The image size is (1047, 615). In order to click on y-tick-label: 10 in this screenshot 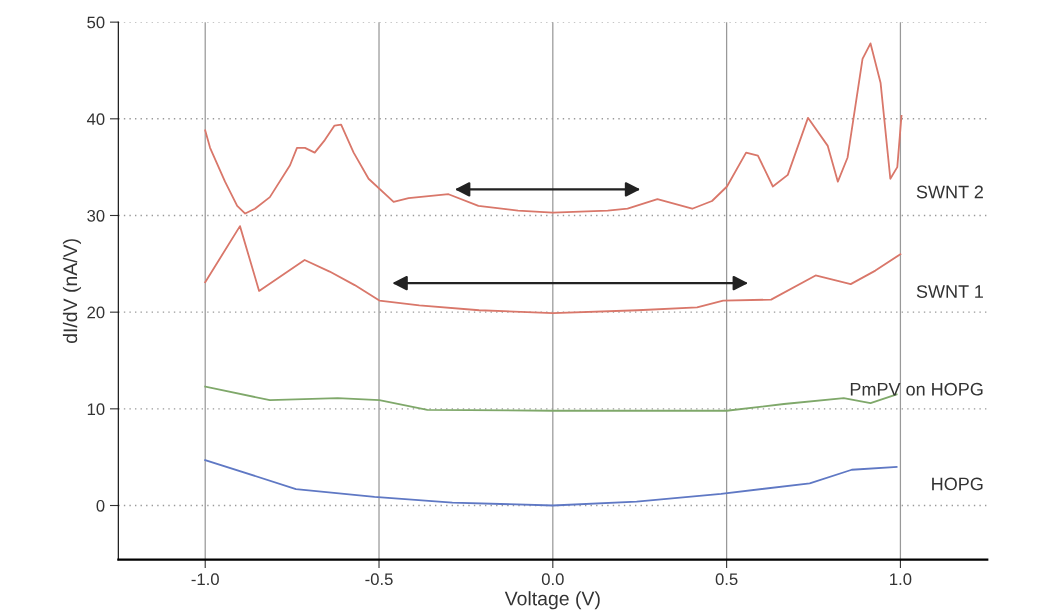, I will do `click(96, 409)`.